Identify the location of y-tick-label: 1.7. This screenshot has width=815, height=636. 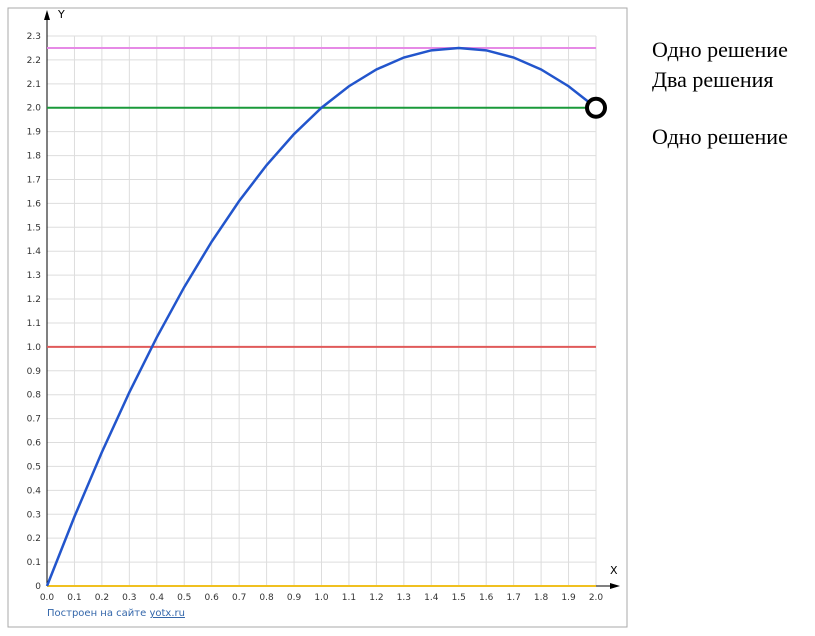
(34, 180).